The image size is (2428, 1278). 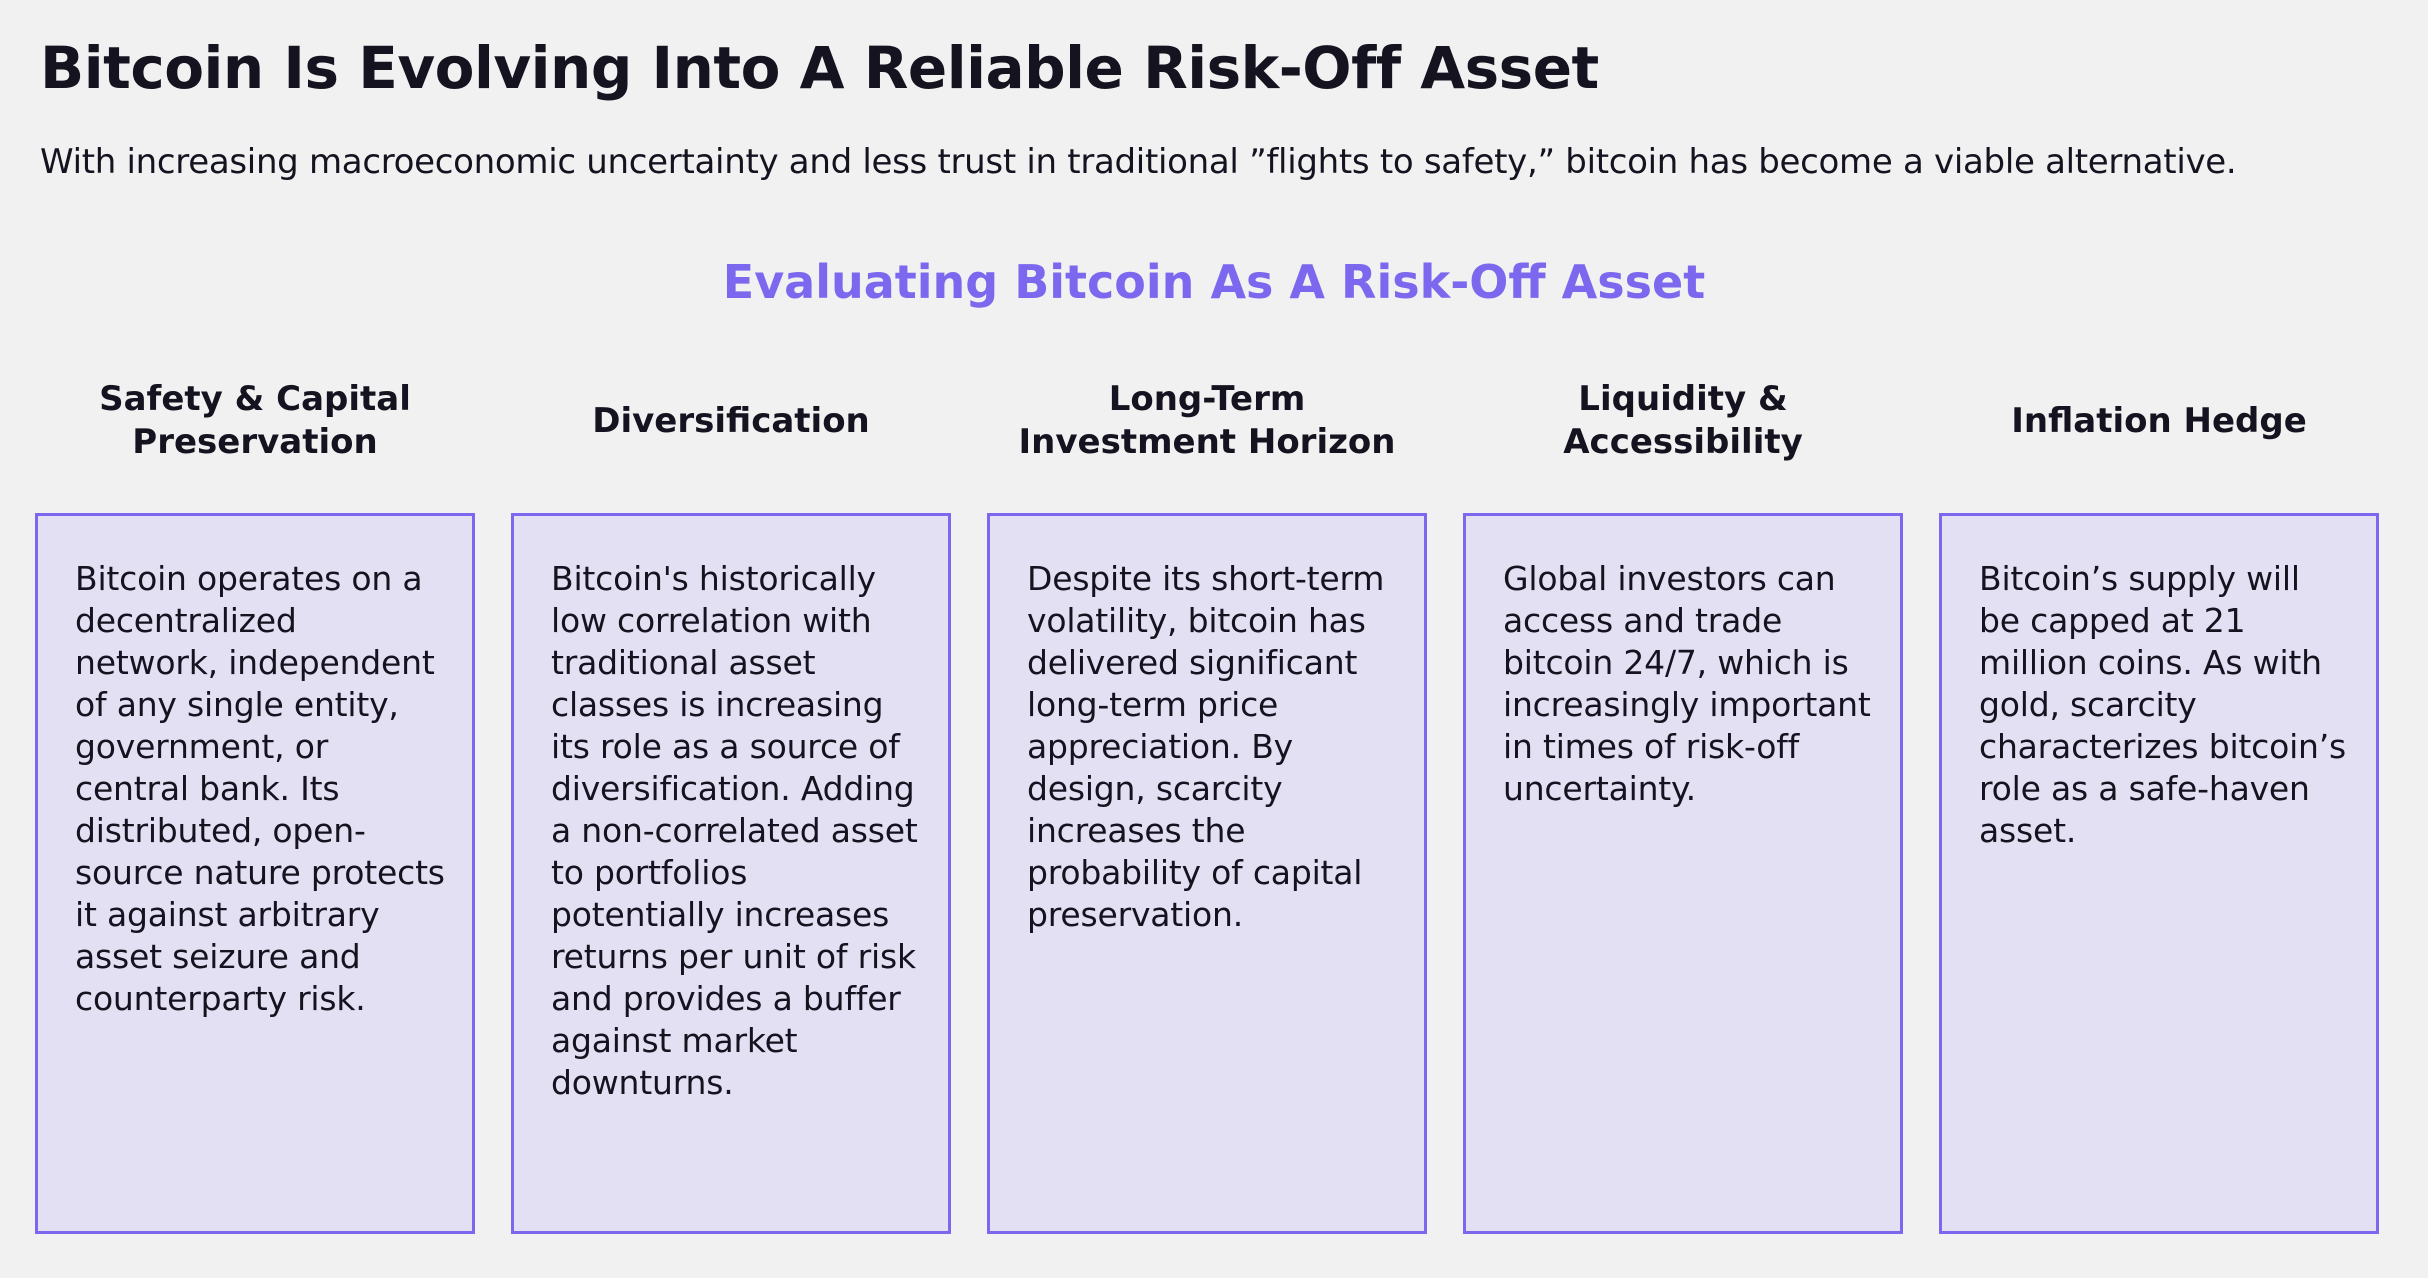 I want to click on column-heading-text: Long-Term Investment Horizon, so click(x=1207, y=420).